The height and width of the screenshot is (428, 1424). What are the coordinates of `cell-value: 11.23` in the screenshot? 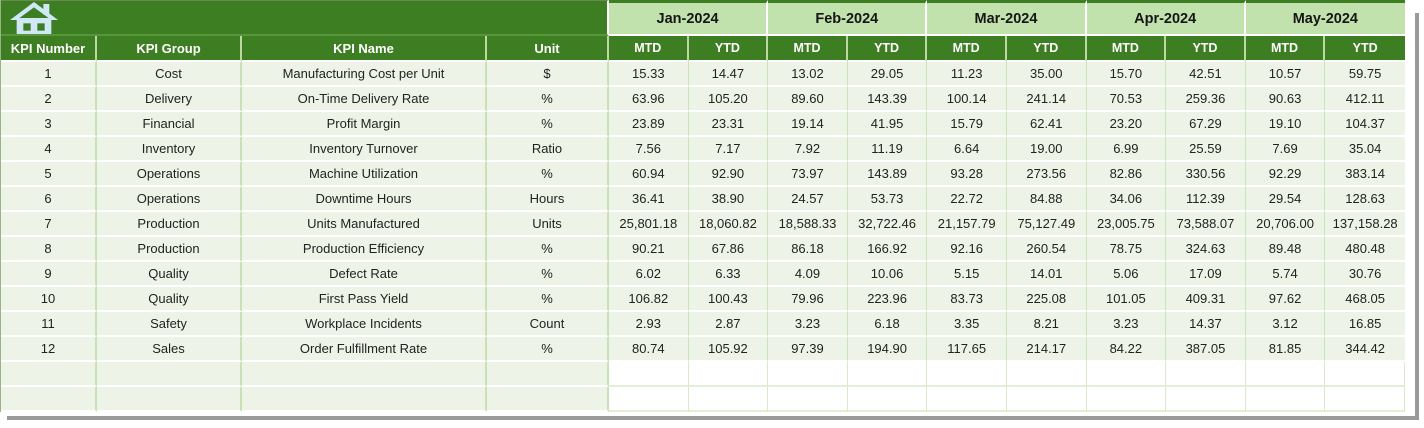 It's located at (967, 74).